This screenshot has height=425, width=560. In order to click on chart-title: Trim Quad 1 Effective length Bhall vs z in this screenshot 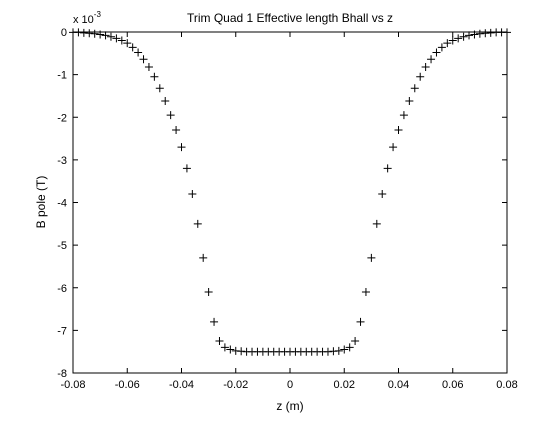, I will do `click(290, 18)`.